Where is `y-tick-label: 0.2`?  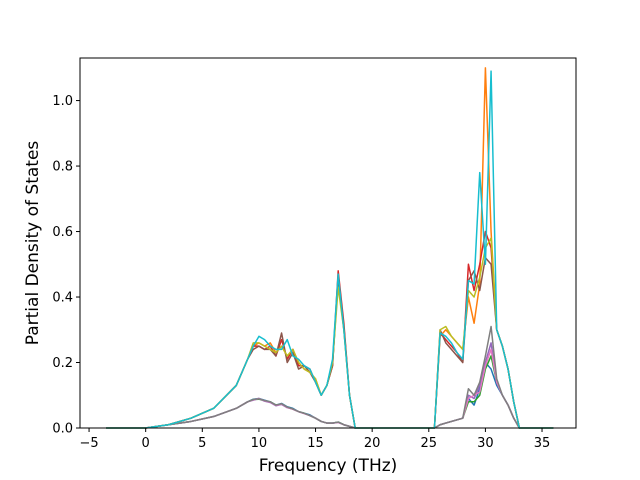
y-tick-label: 0.2 is located at coordinates (62, 363).